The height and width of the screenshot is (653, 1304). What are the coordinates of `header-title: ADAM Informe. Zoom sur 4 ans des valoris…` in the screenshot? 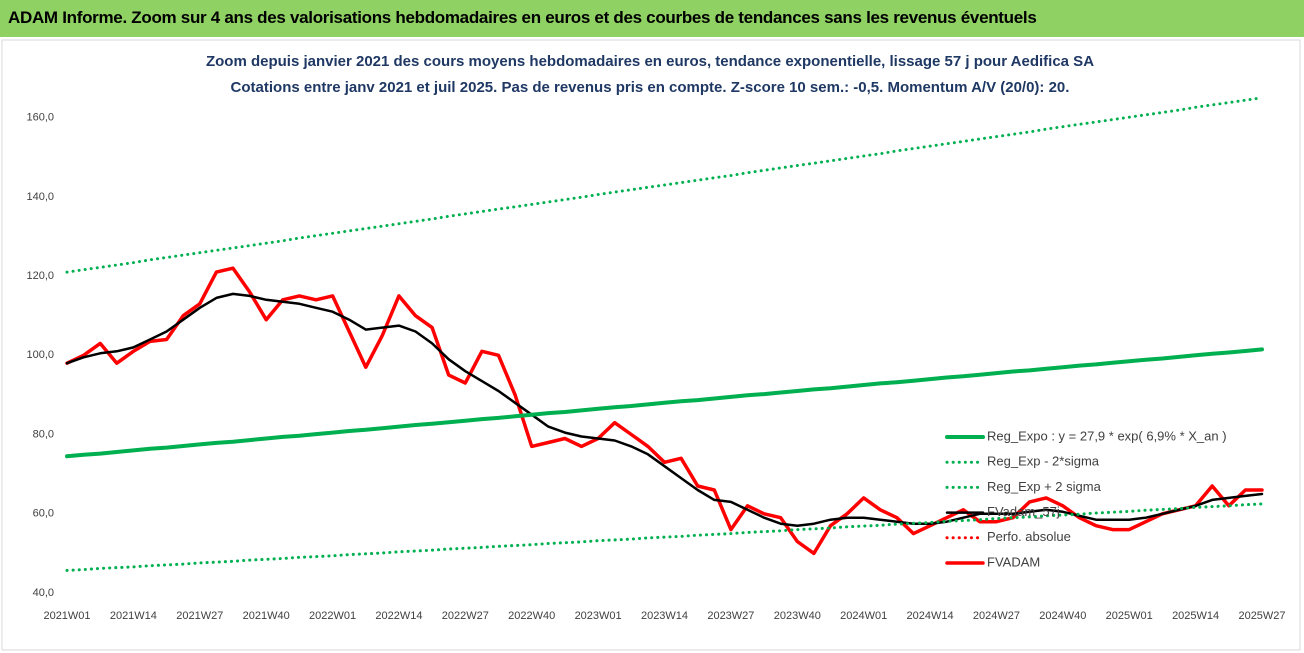 It's located at (522, 17).